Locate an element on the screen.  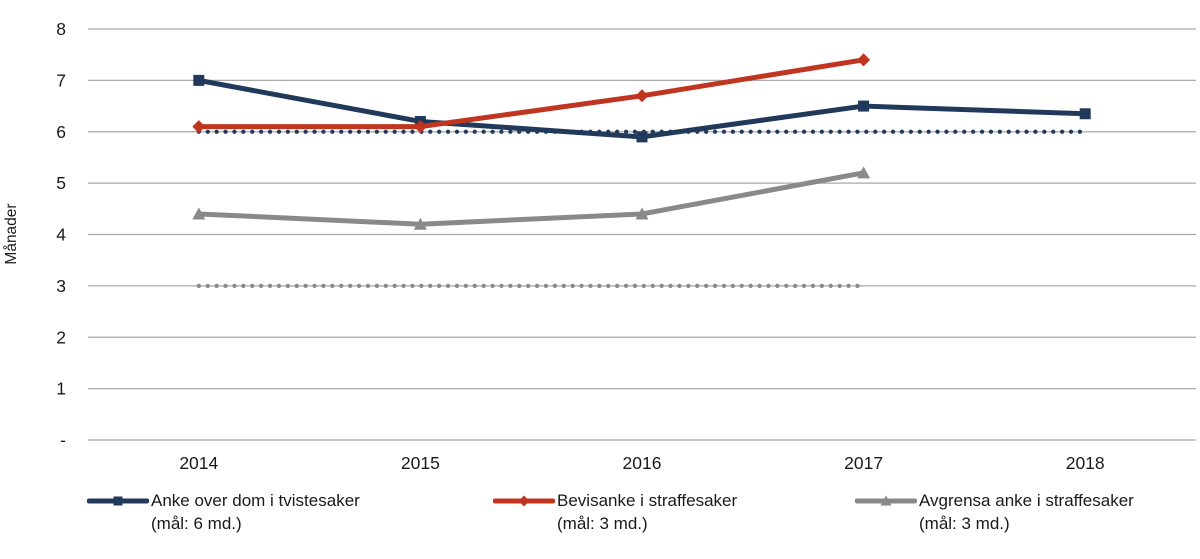
y-tick-label: 2 is located at coordinates (61, 337).